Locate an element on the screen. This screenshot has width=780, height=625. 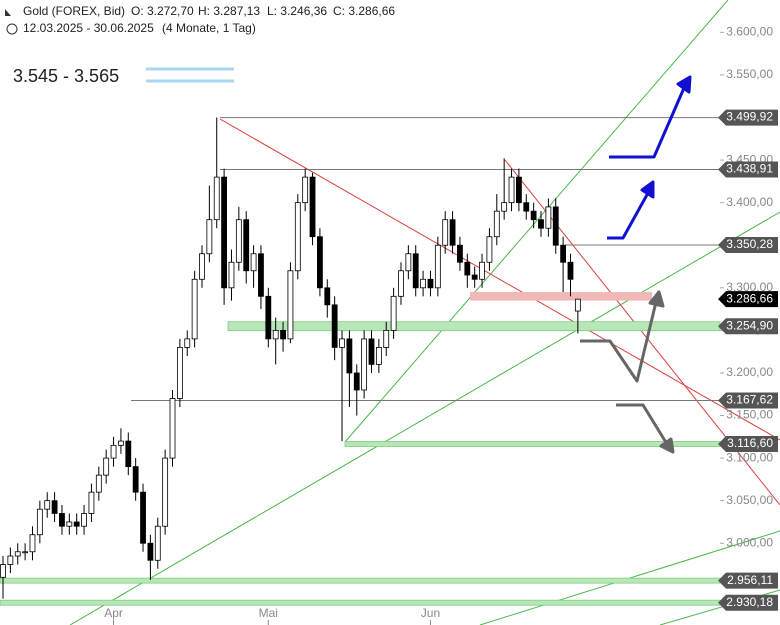
price-tag-label: 3.286,66 is located at coordinates (749, 298).